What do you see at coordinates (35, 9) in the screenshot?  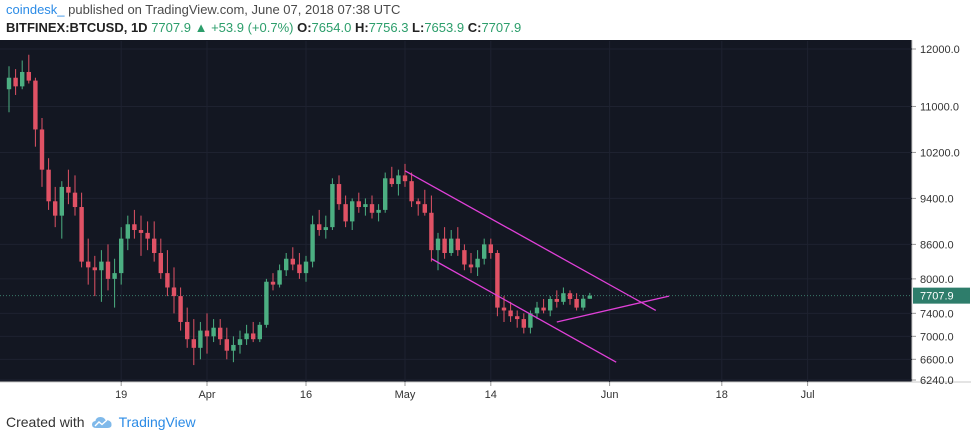 I see `author-link: coindesk_` at bounding box center [35, 9].